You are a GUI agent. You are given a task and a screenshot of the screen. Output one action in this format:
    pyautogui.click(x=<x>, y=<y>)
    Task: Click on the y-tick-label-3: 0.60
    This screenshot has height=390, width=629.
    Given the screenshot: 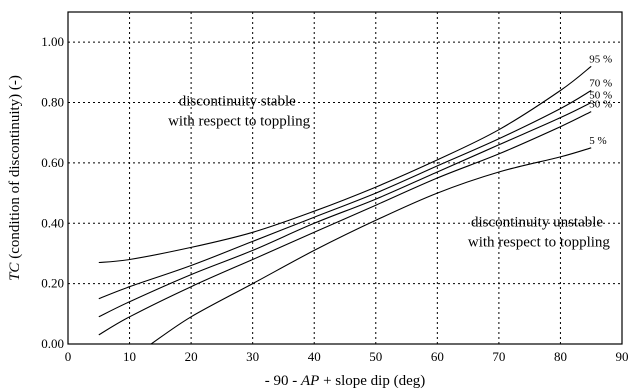 What is the action you would take?
    pyautogui.click(x=52, y=162)
    